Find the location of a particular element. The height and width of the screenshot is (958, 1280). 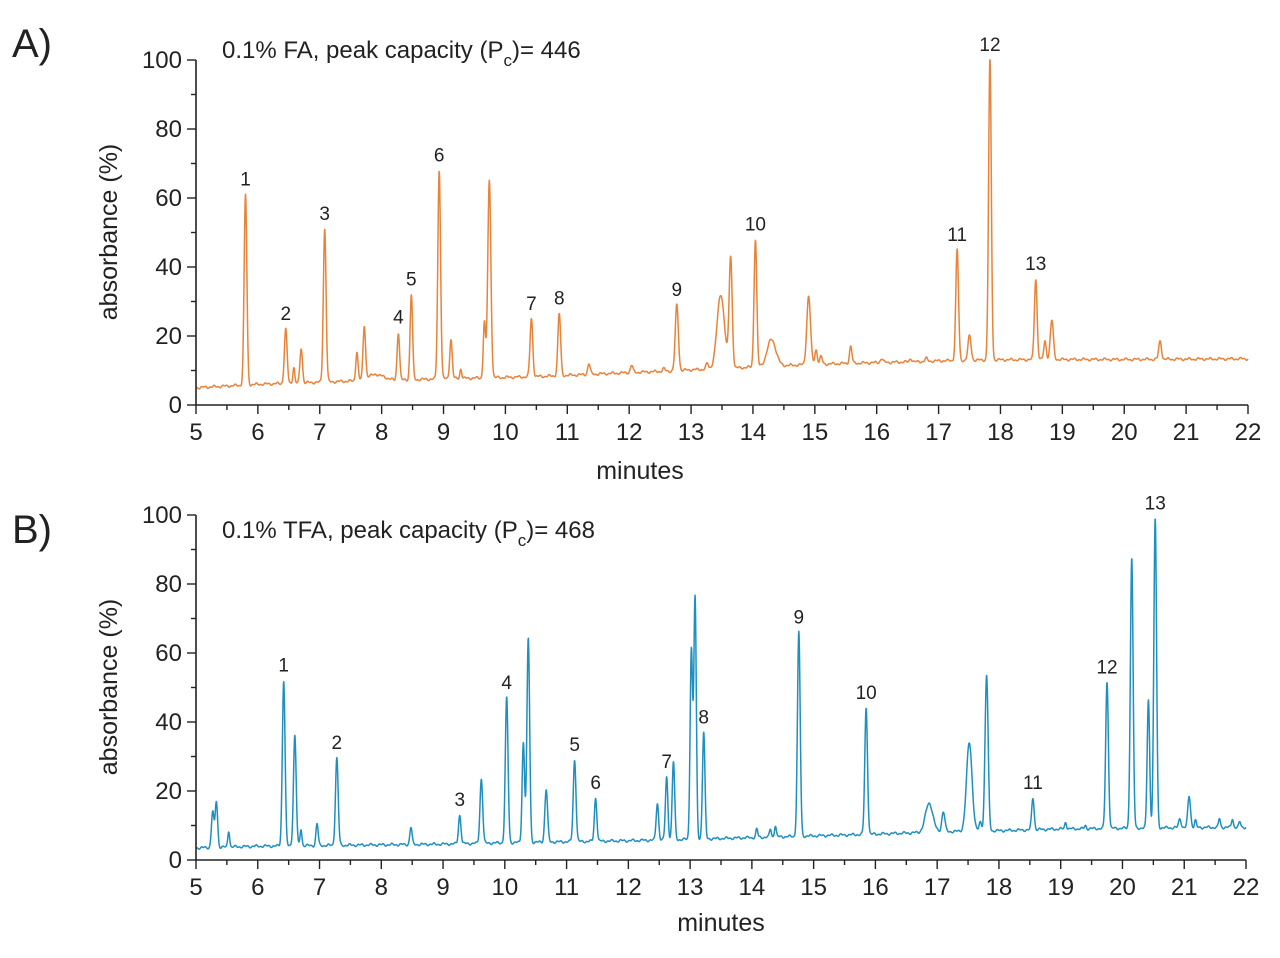

panel-a-peak-label: 8 is located at coordinates (559, 299).